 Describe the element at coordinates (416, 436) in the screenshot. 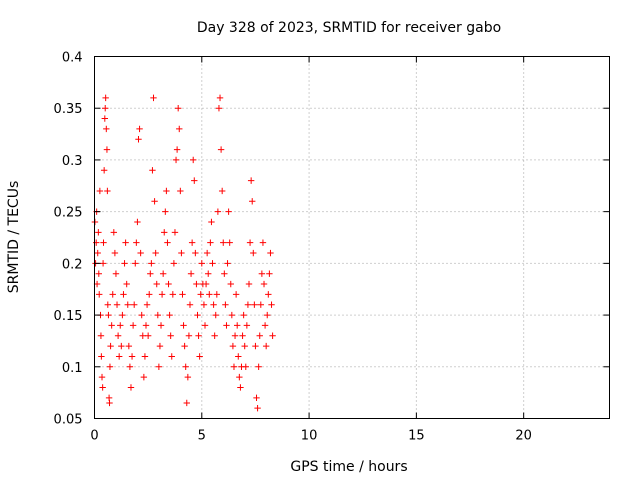

I see `x-tick-label: 15` at that location.